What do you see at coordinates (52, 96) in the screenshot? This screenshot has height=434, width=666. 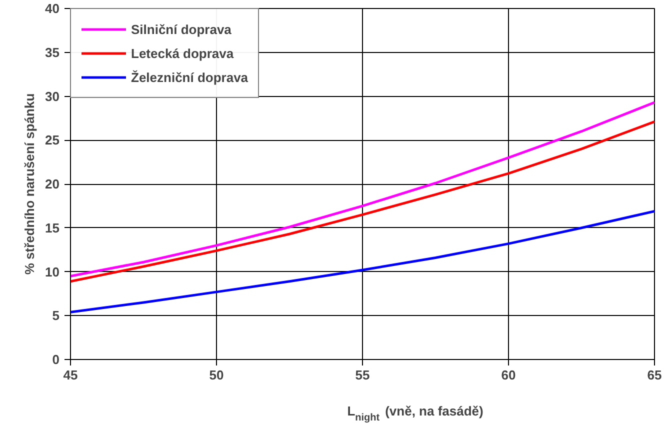 I see `y-tick-label: 30` at bounding box center [52, 96].